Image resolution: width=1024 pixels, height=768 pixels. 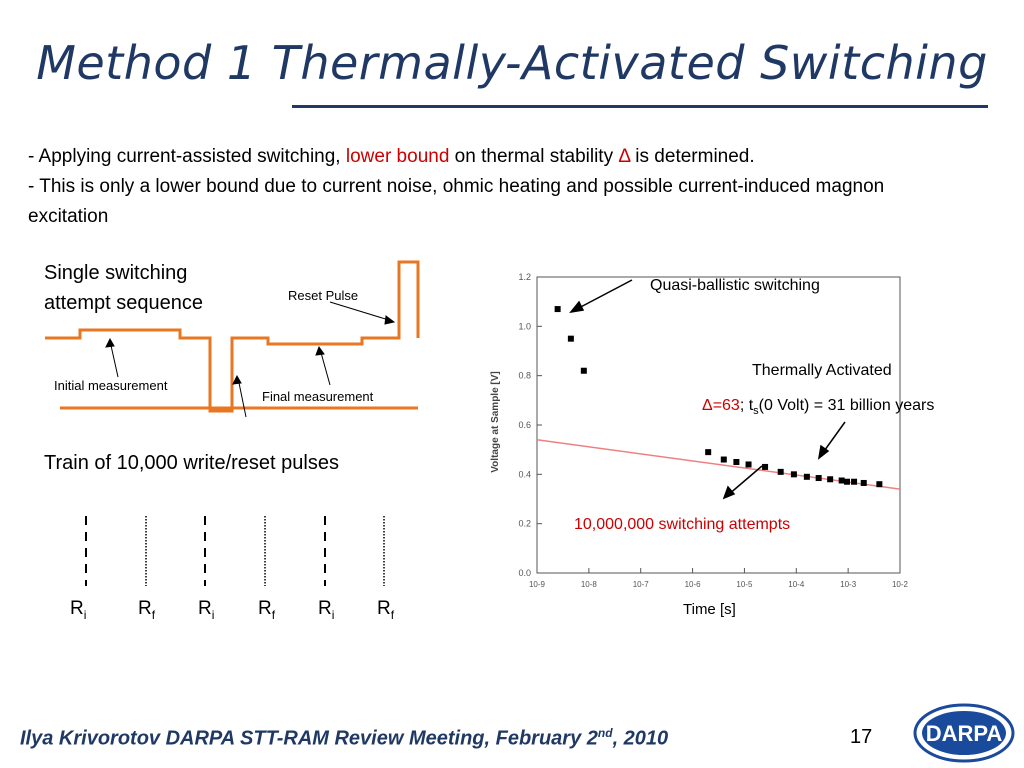 What do you see at coordinates (524, 573) in the screenshot?
I see `y-tick-label: 0.0` at bounding box center [524, 573].